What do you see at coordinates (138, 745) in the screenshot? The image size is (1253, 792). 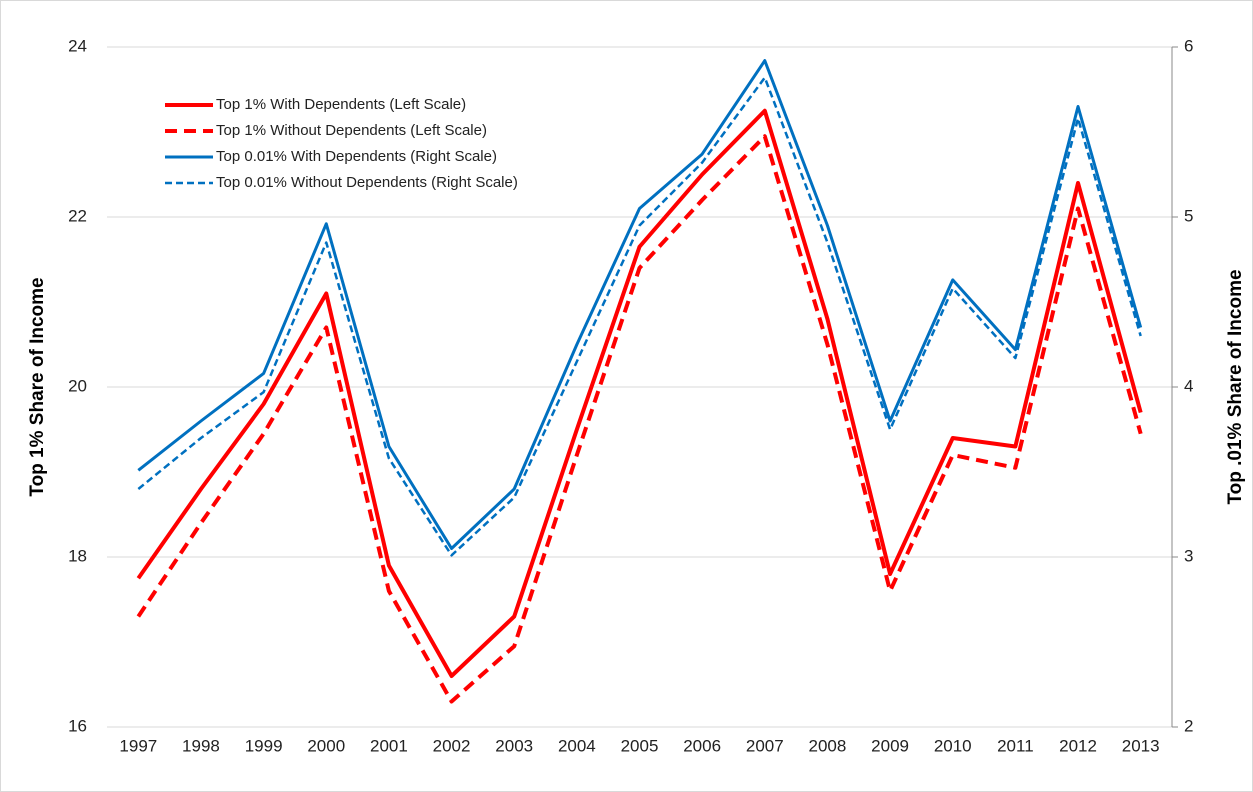 I see `x-tick-label: 1997` at bounding box center [138, 745].